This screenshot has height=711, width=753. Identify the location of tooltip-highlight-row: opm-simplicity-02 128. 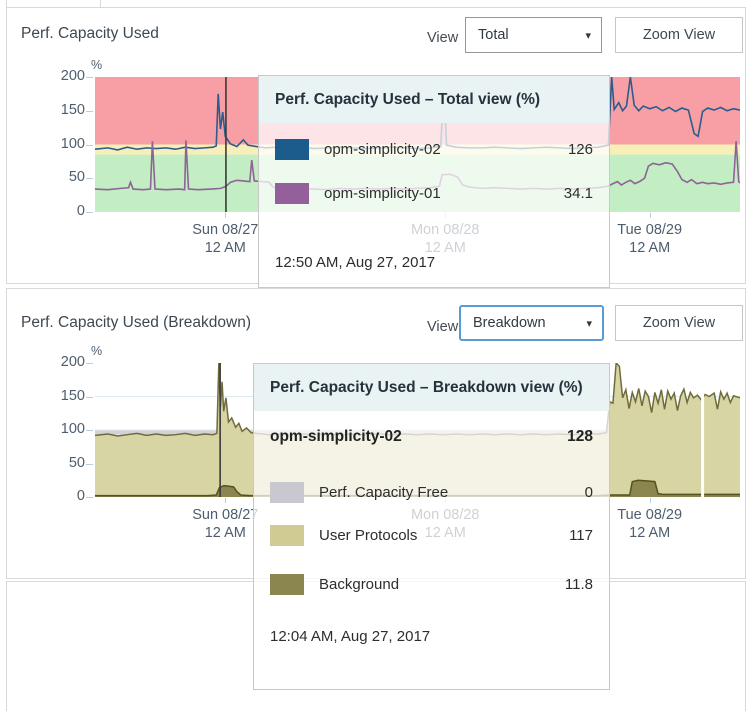
(431, 437).